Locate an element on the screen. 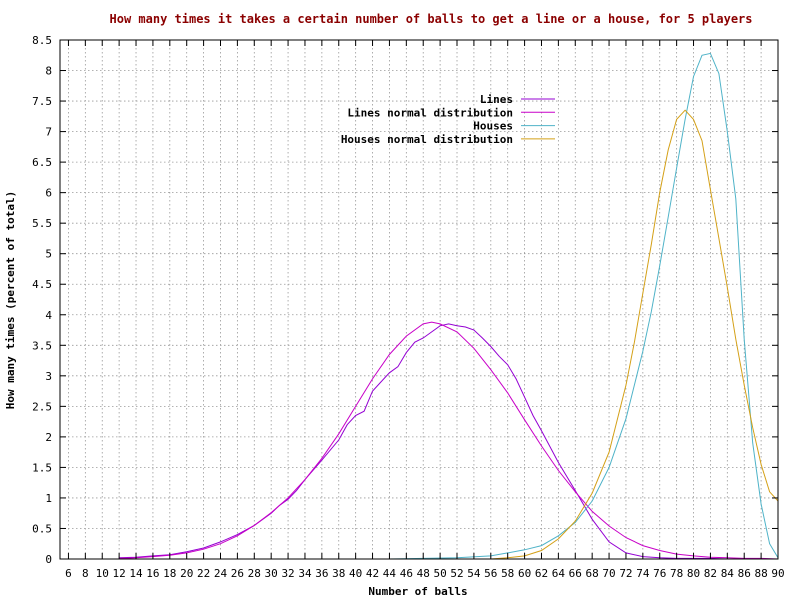  legend-label: Lines normal distribution is located at coordinates (430, 112).